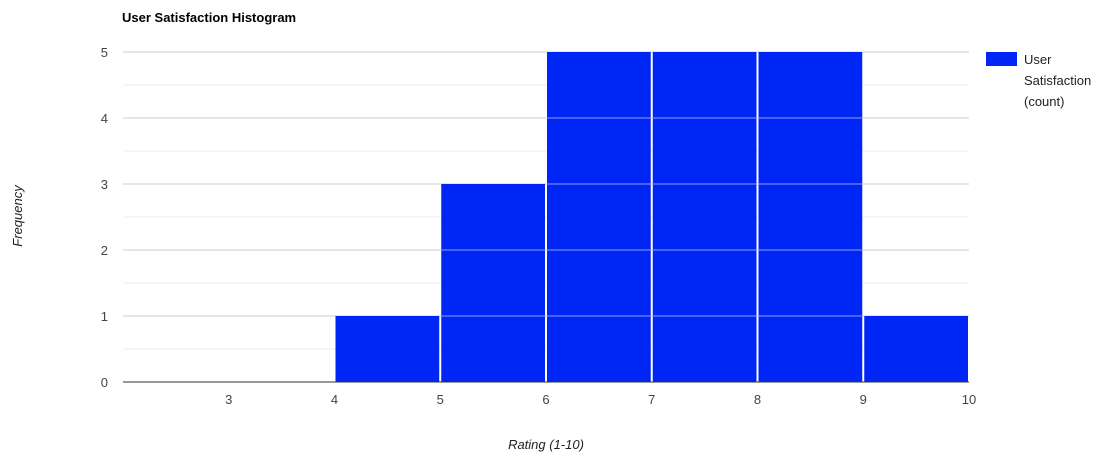 This screenshot has width=1109, height=463. Describe the element at coordinates (863, 399) in the screenshot. I see `x-tick-label: 9` at that location.